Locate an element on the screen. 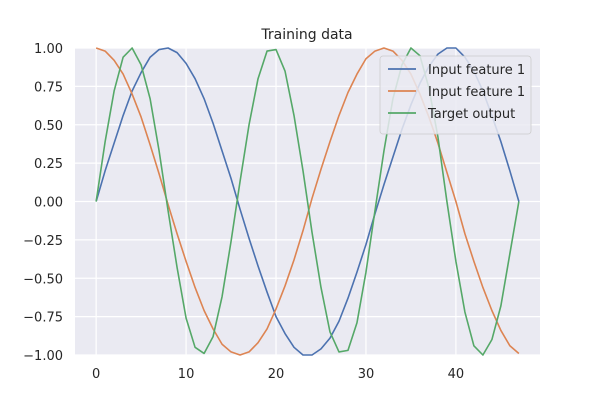  y-tick-label: 0.50 is located at coordinates (48, 126).